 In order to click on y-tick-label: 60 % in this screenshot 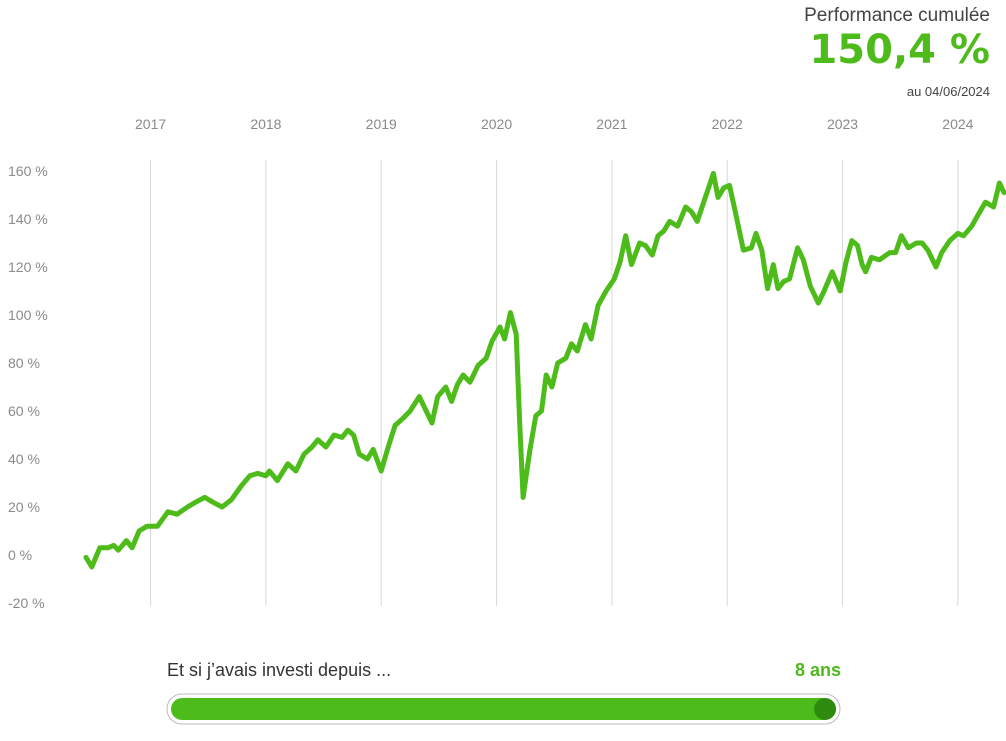, I will do `click(24, 411)`.